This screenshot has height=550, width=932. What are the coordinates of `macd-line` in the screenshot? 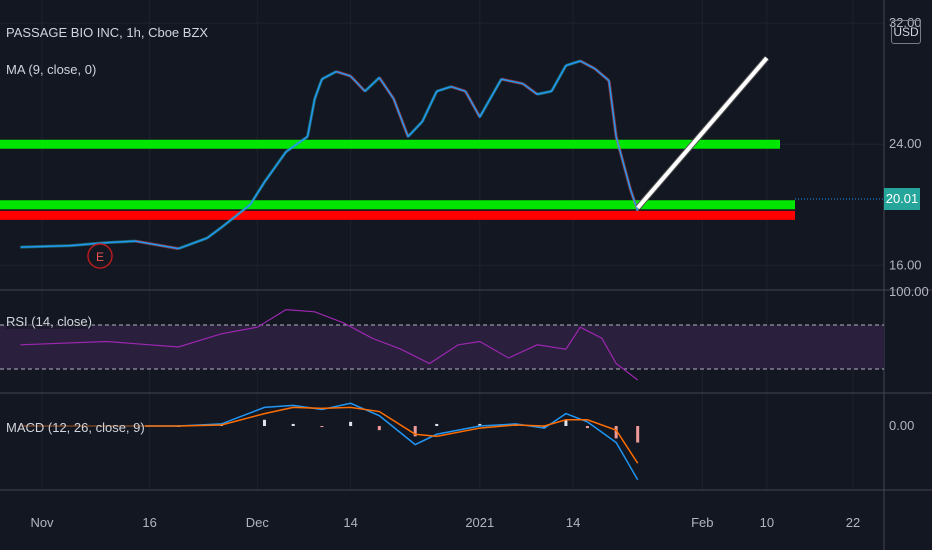 It's located at (329, 441).